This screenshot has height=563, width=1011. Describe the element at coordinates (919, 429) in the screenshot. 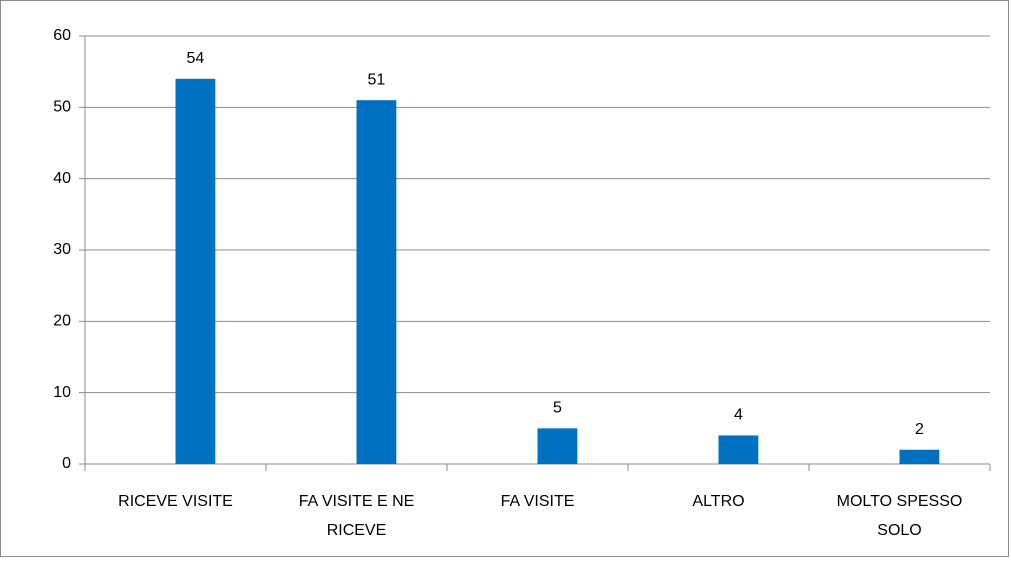

I see `data-label: 2` at that location.